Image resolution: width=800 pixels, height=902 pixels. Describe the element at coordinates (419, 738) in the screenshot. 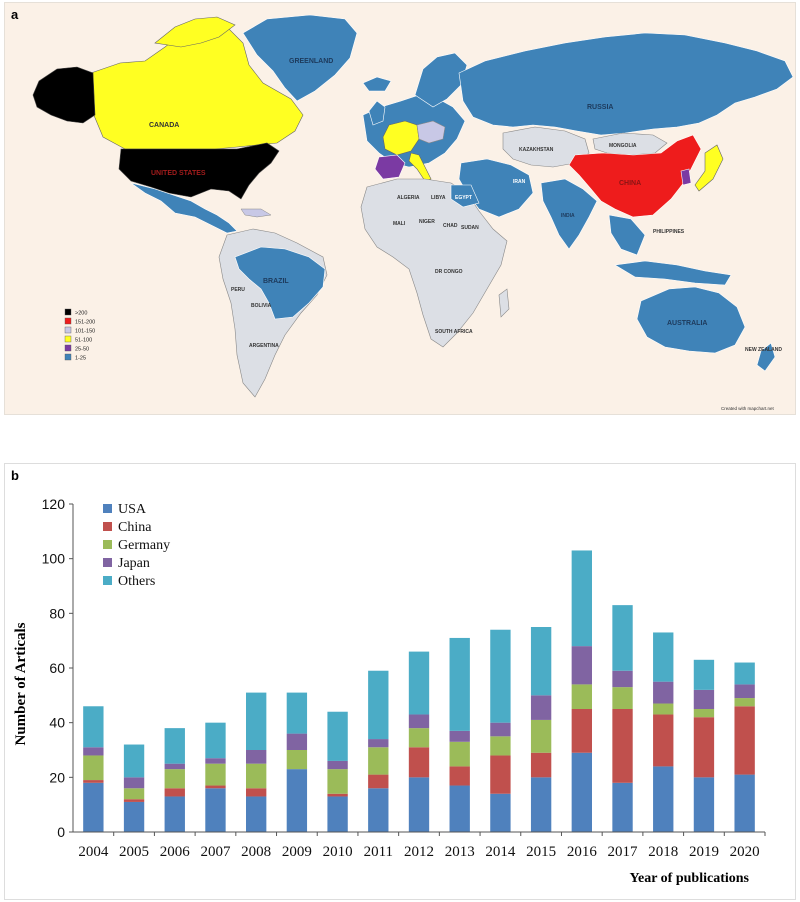

I see `bar-segment-germany-2012` at that location.